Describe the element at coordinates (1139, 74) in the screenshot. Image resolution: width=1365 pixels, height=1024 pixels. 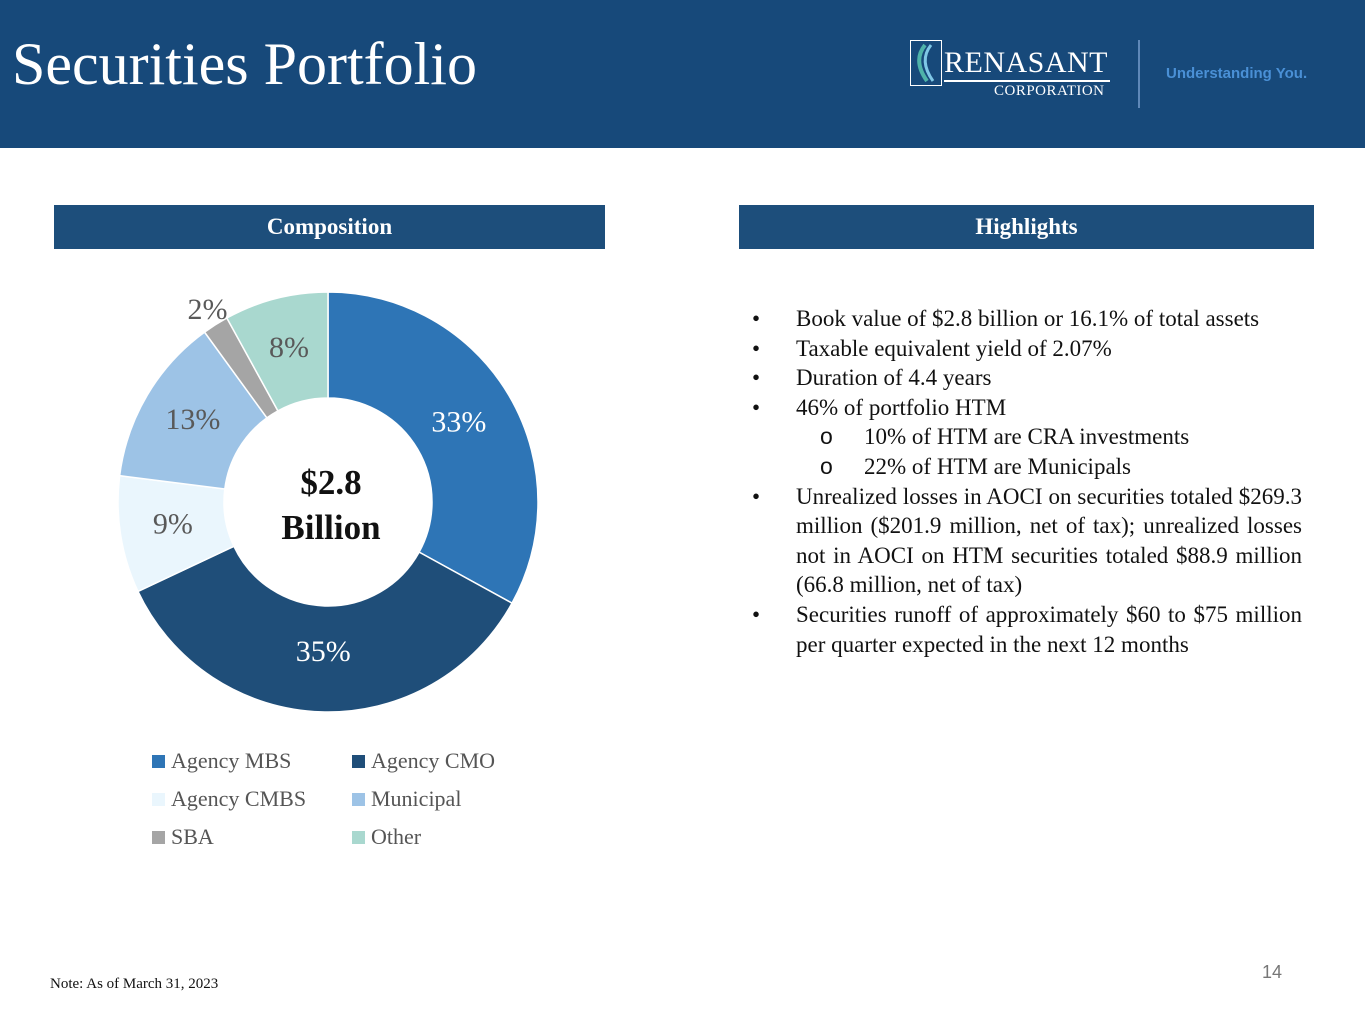
I see `logo-divider` at that location.